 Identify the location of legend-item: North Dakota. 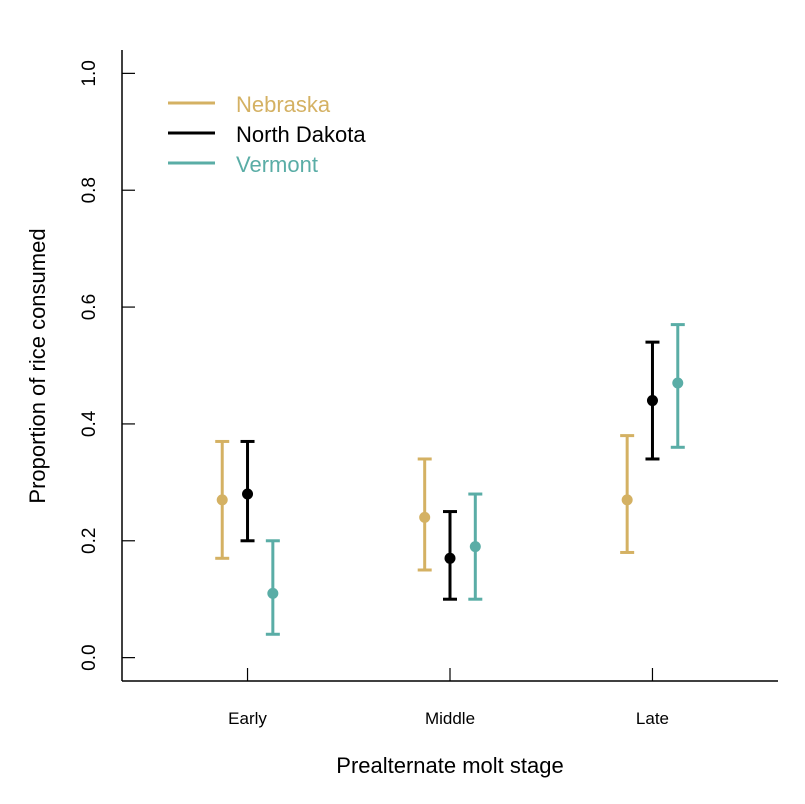
(267, 134).